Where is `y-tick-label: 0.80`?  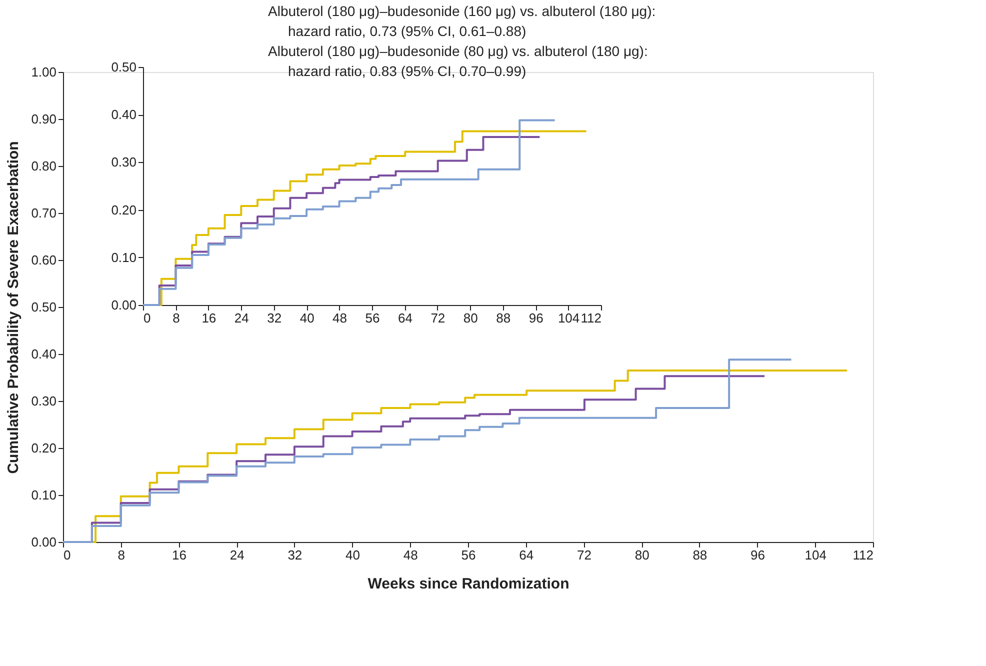
y-tick-label: 0.80 is located at coordinates (43, 166).